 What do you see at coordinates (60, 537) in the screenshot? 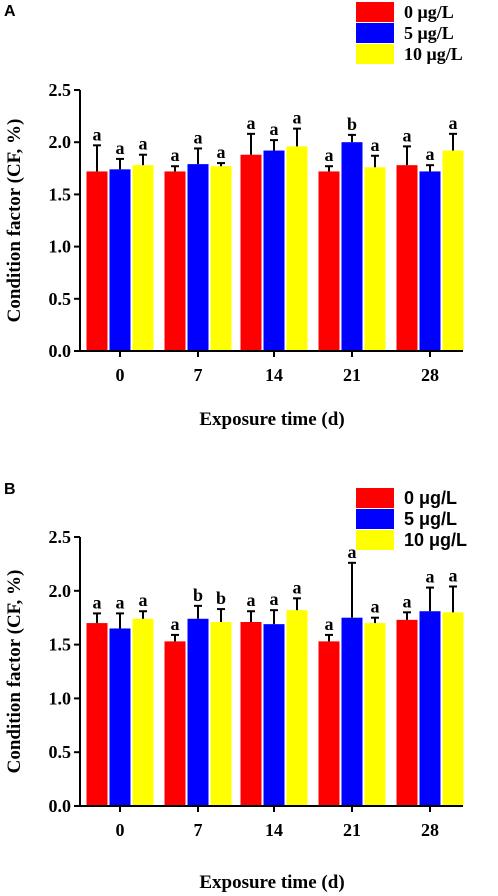
I see `panel-b-y-tick-label: 2.5` at bounding box center [60, 537].